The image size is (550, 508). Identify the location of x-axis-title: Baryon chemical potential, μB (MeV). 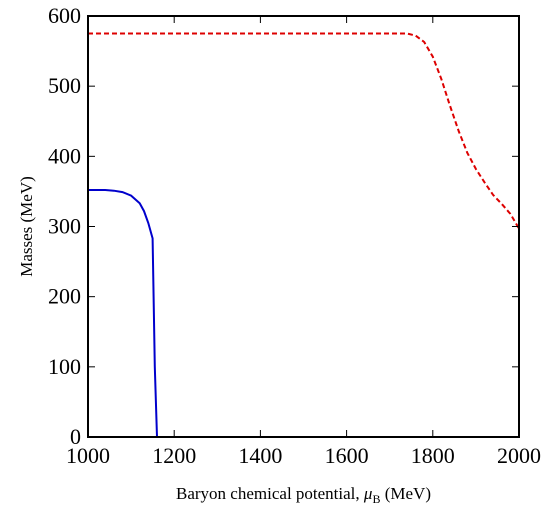
(303, 495).